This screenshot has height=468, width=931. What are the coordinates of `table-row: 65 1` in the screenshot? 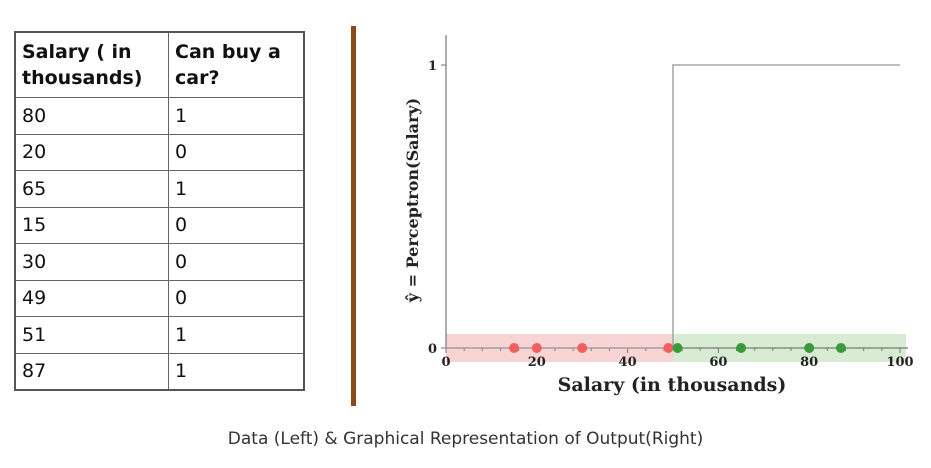 It's located at (159, 189).